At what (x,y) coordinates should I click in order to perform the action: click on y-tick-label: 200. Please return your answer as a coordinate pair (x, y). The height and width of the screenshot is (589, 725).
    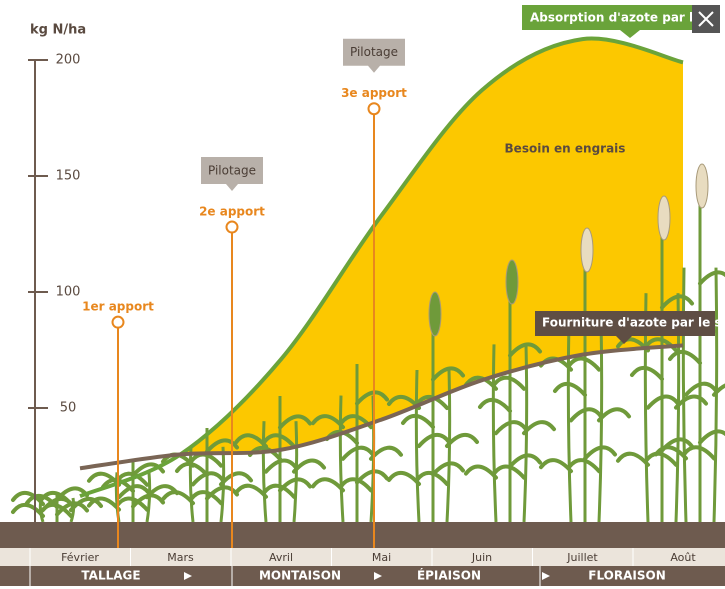
    Looking at the image, I should click on (68, 60).